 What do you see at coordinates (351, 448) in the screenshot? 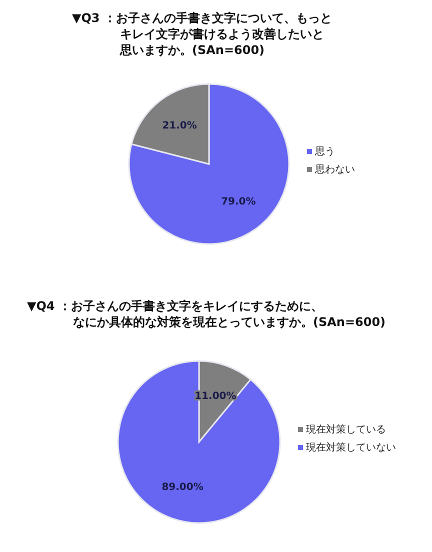
I see `legend-label: 現在対策していない` at bounding box center [351, 448].